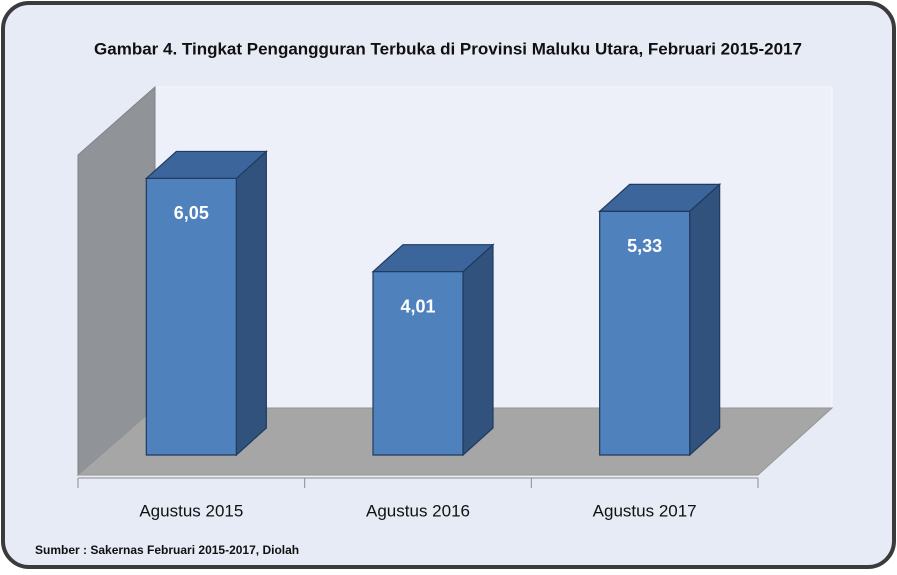  What do you see at coordinates (644, 246) in the screenshot?
I see `data-label: 5,33` at bounding box center [644, 246].